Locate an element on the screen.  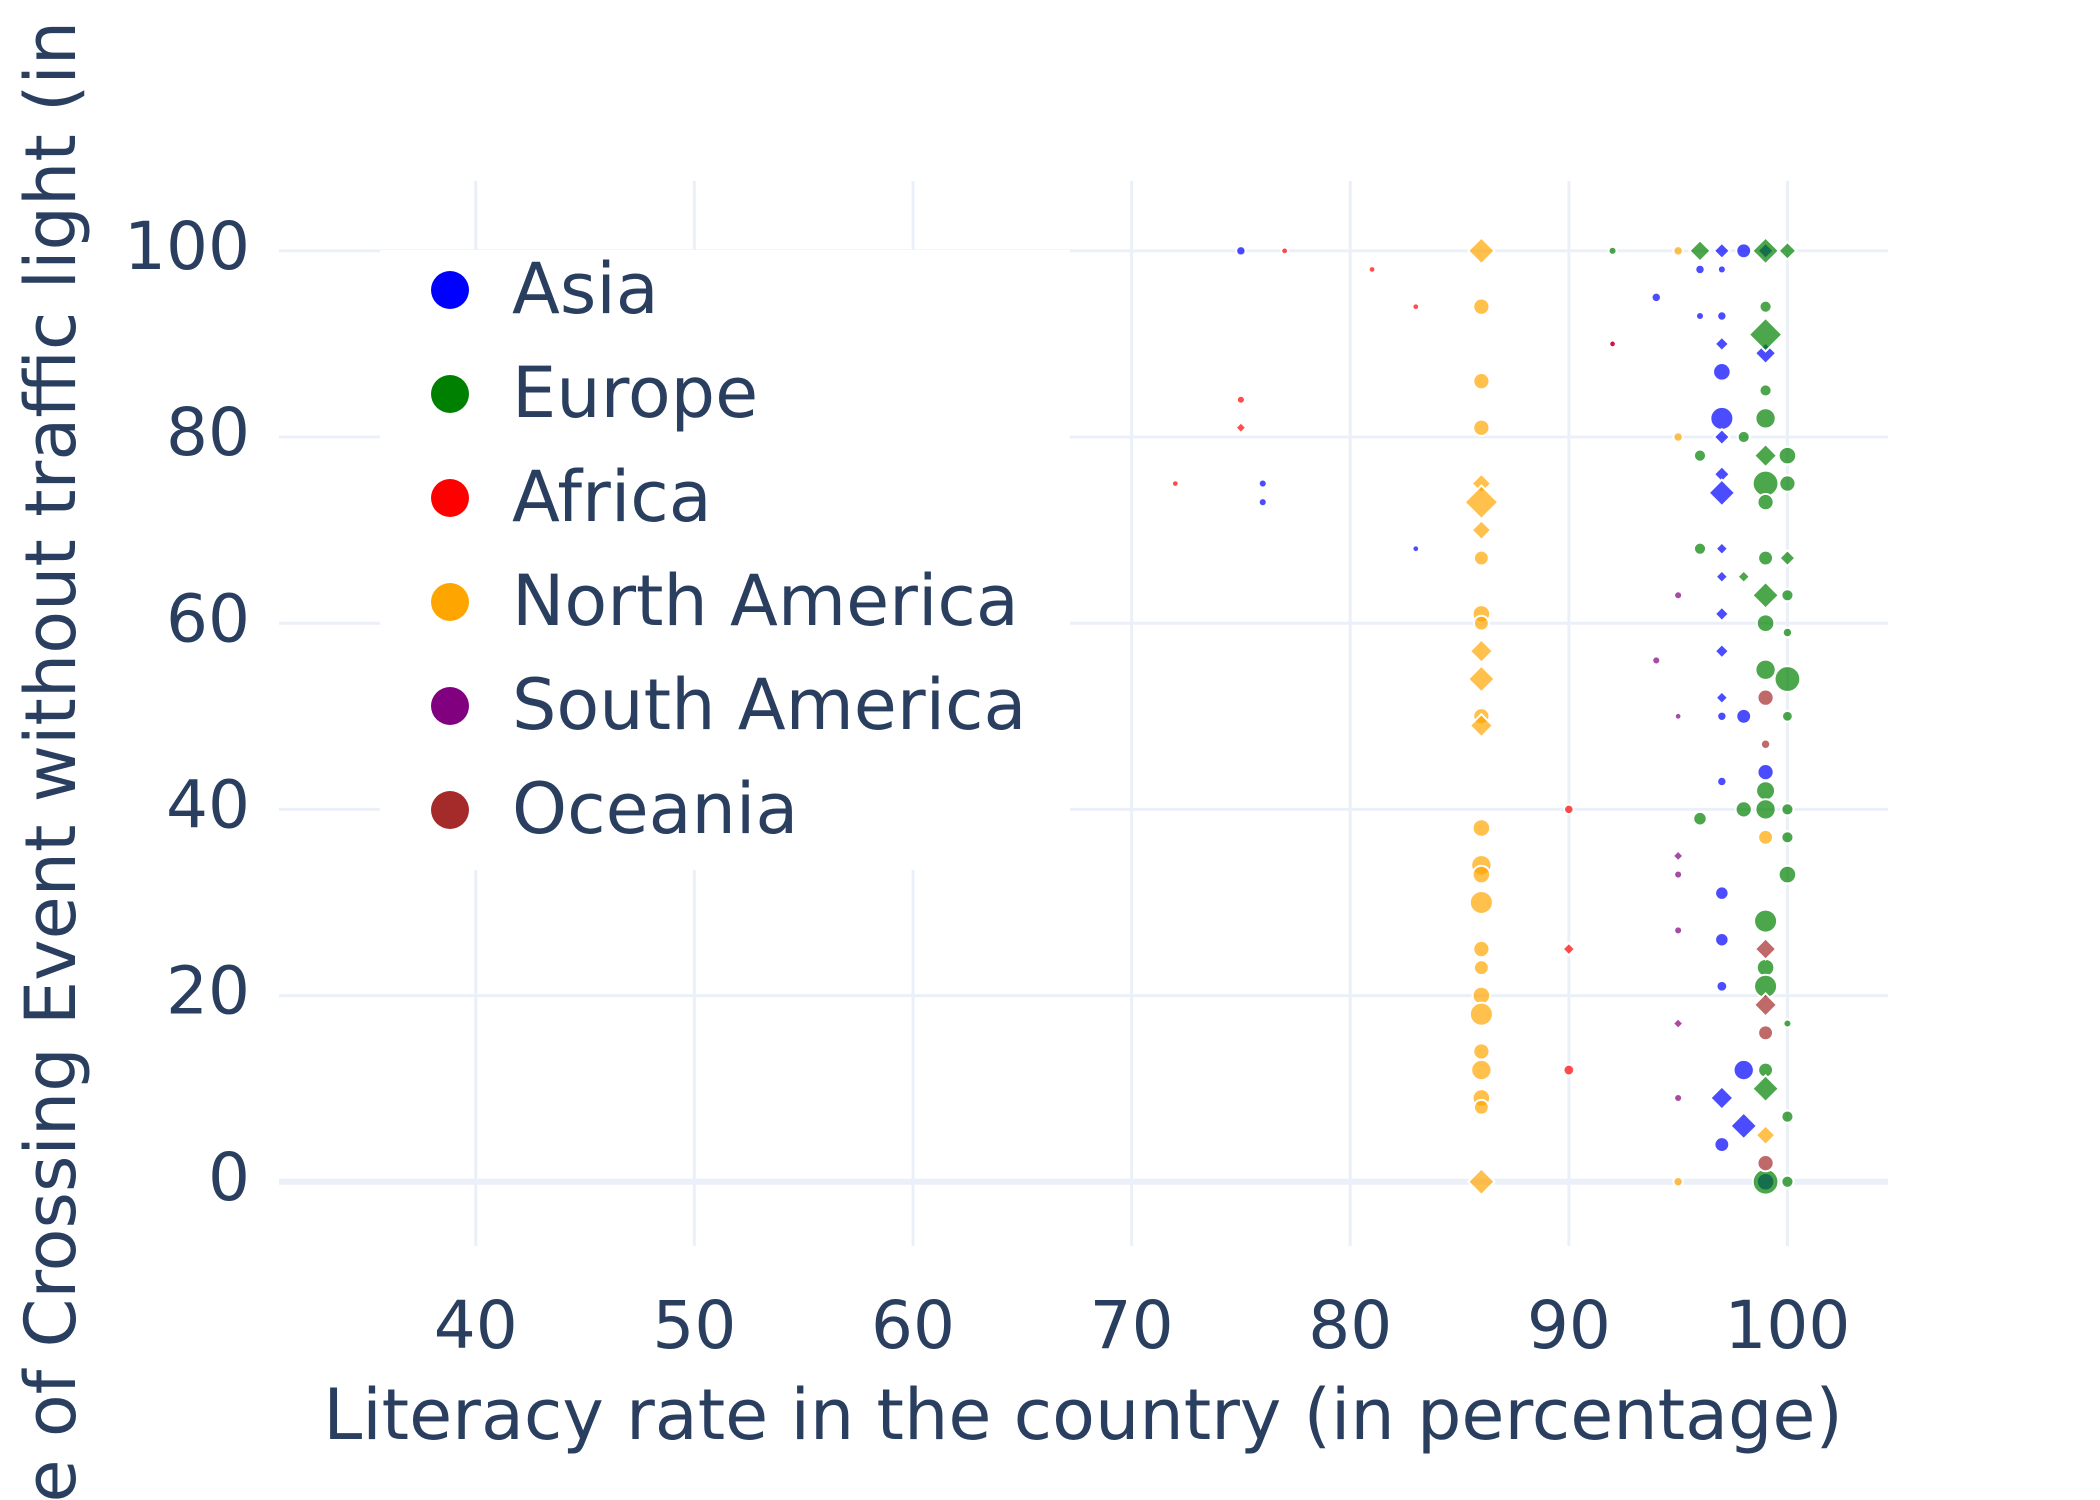
legend-label: North America is located at coordinates (765, 601).